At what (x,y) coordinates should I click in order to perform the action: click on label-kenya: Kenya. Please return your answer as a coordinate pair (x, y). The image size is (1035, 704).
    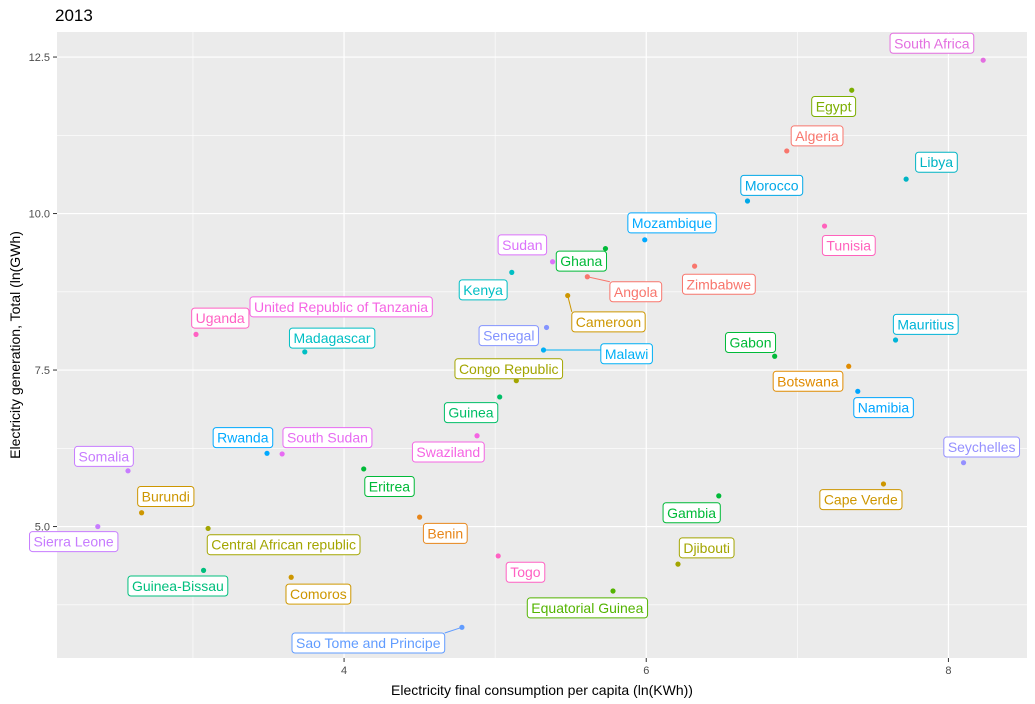
    Looking at the image, I should click on (483, 290).